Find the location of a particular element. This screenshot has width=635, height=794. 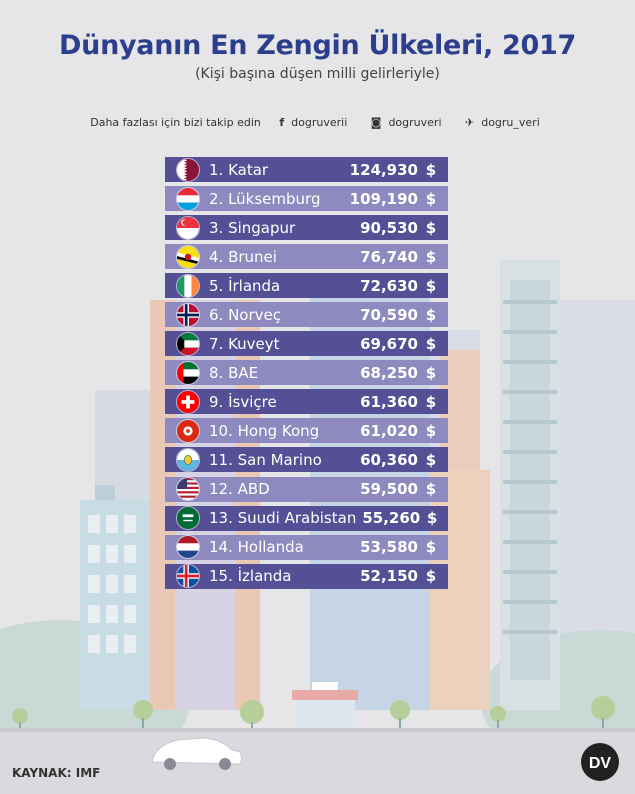

country-label: 10. Hong Kong is located at coordinates (264, 430).